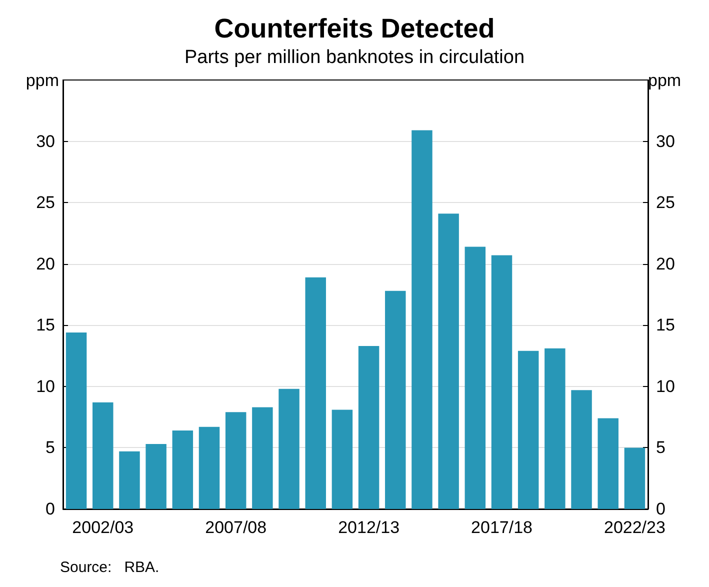 The height and width of the screenshot is (587, 709). What do you see at coordinates (110, 567) in the screenshot?
I see `source-note: Source: RBA.` at bounding box center [110, 567].